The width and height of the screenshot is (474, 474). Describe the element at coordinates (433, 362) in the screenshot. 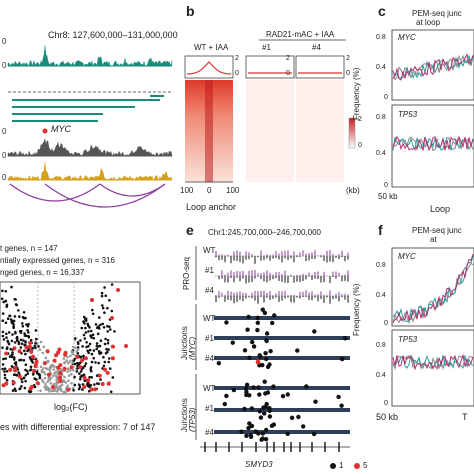

I see `series-line` at that location.